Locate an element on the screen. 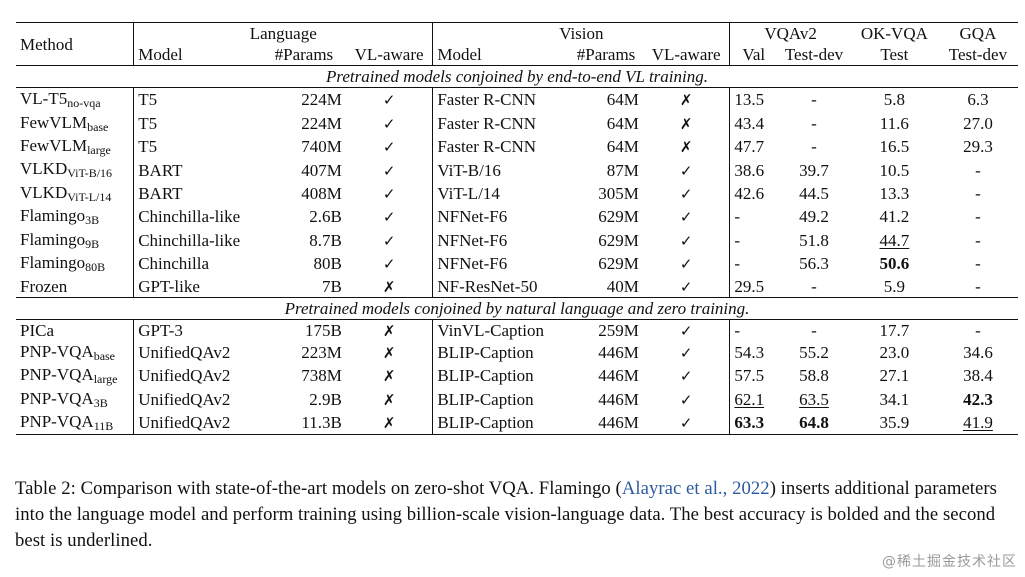 The width and height of the screenshot is (1025, 577). lang-params-cell: 408M is located at coordinates (304, 193).